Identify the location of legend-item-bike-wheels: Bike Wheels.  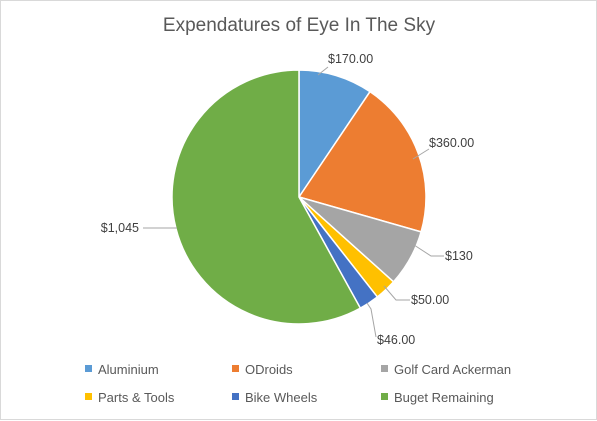
(275, 397).